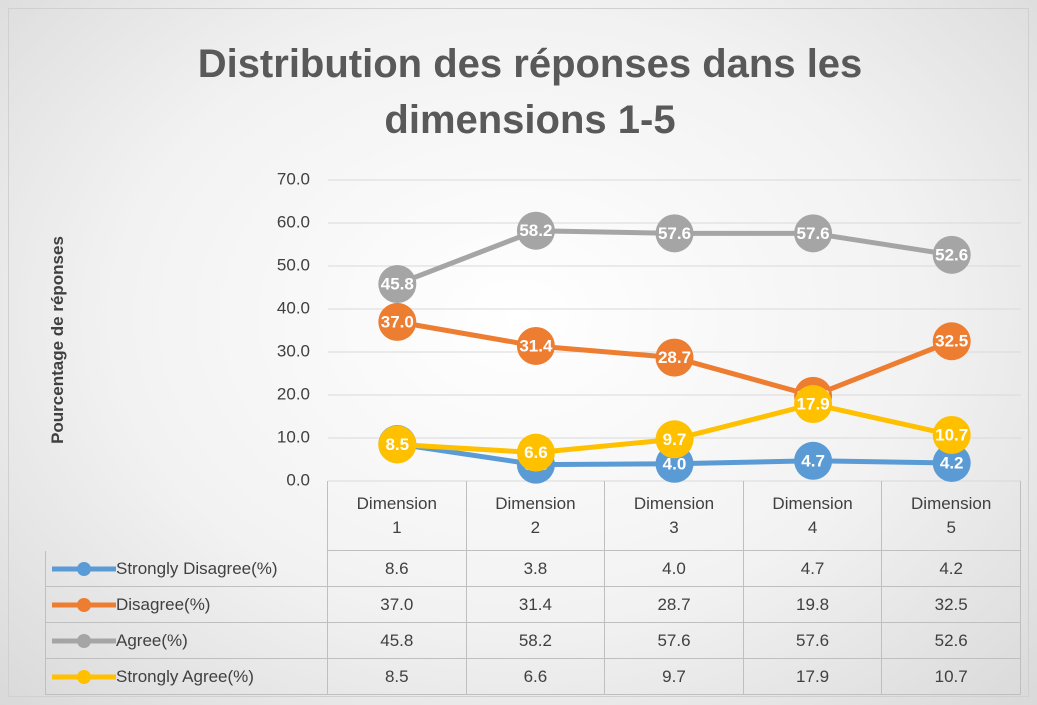 This screenshot has height=705, width=1037. I want to click on table-corner, so click(186, 516).